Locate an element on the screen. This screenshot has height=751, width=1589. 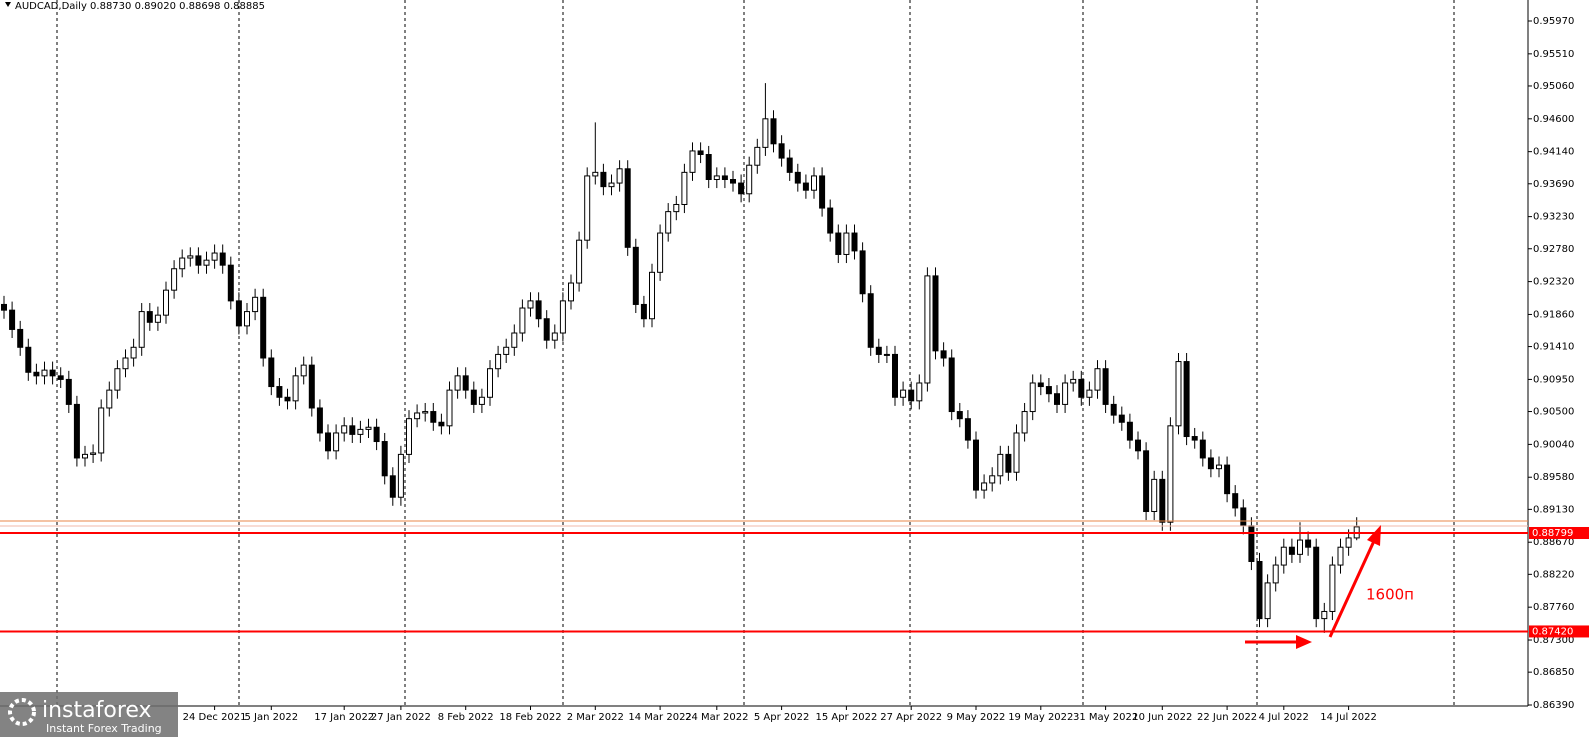
arrow-head is located at coordinates (1304, 642).